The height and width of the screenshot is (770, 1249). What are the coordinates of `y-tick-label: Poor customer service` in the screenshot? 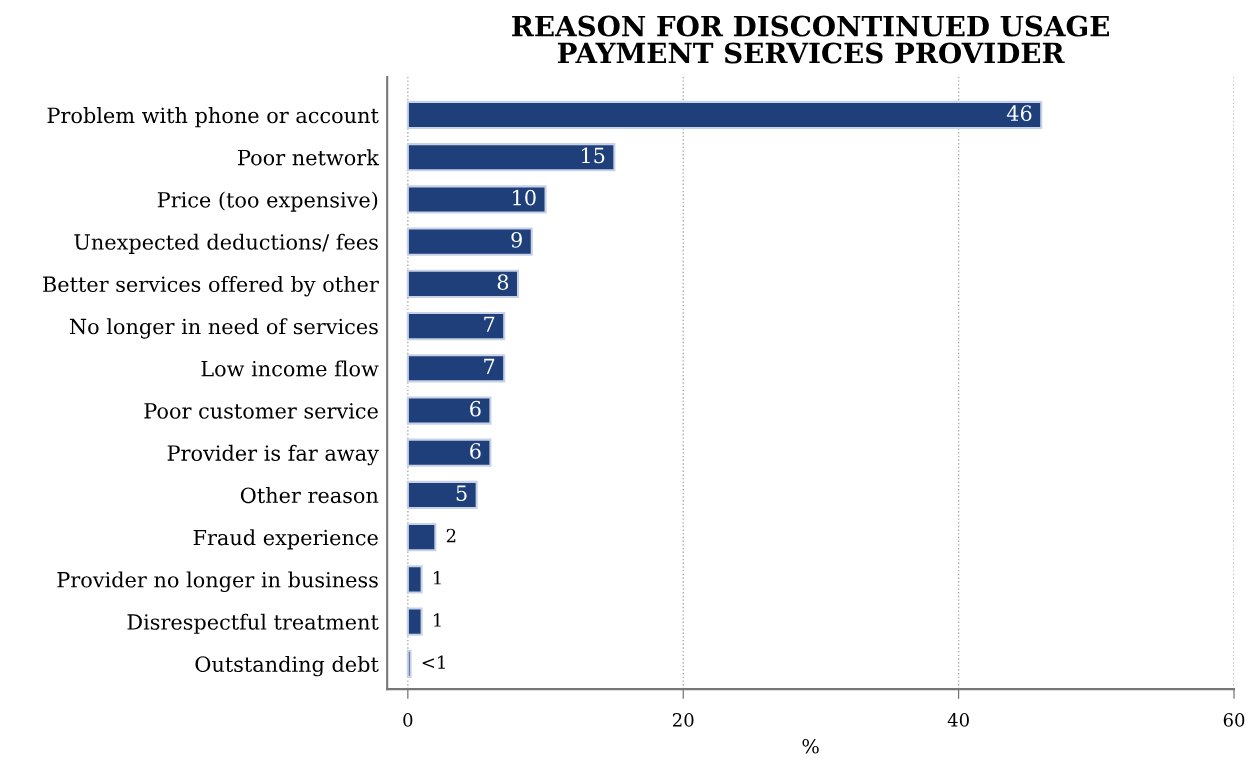 It's located at (261, 411).